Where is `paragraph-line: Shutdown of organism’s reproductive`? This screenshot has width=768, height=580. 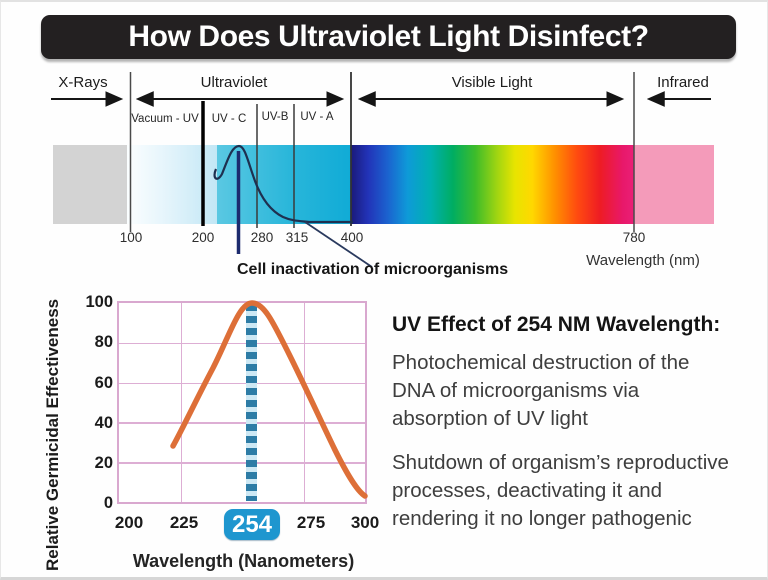
paragraph-line: Shutdown of organism’s reproductive is located at coordinates (560, 462).